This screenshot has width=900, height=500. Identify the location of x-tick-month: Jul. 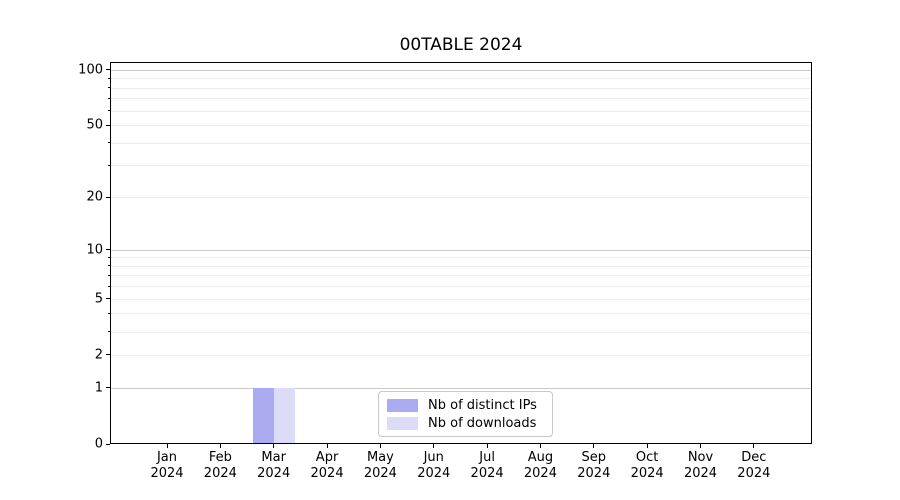
(487, 457).